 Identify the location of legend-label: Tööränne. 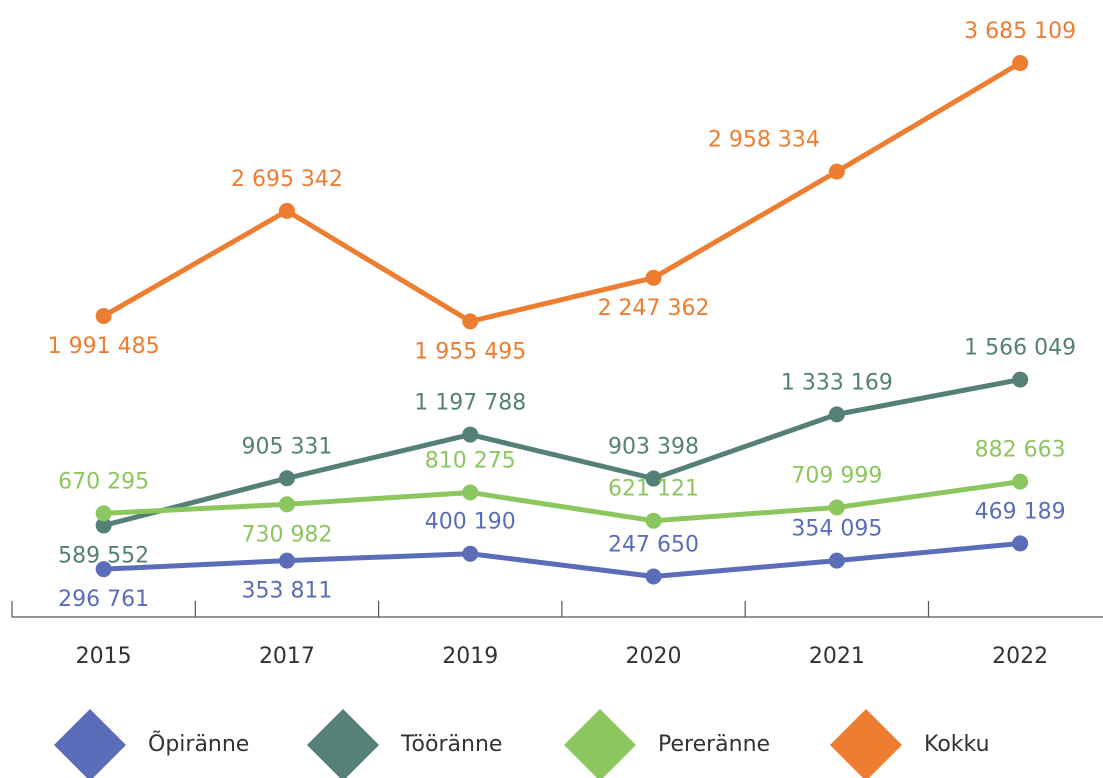
(451, 744).